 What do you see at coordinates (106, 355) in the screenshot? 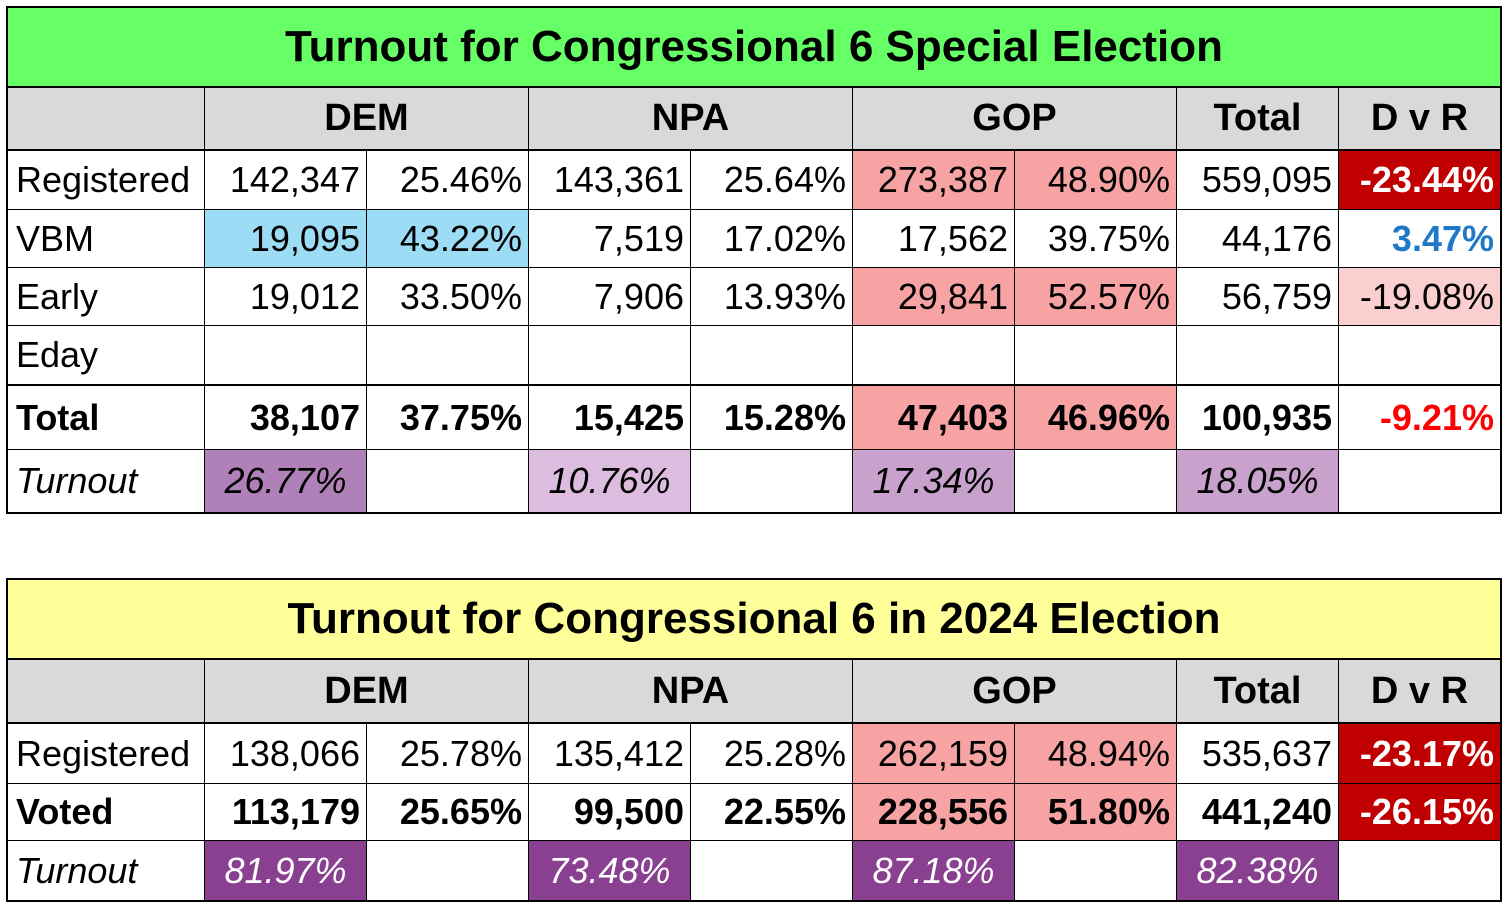
I see `row-label: Eday` at bounding box center [106, 355].